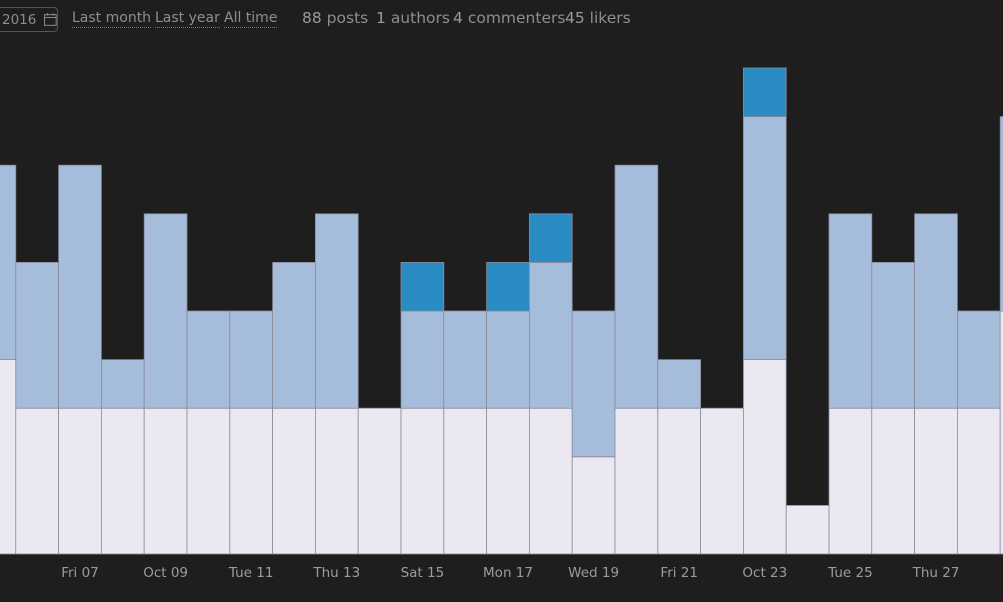 The image size is (1003, 602). Describe the element at coordinates (575, 18) in the screenshot. I see `stat-likers-value: 45` at that location.